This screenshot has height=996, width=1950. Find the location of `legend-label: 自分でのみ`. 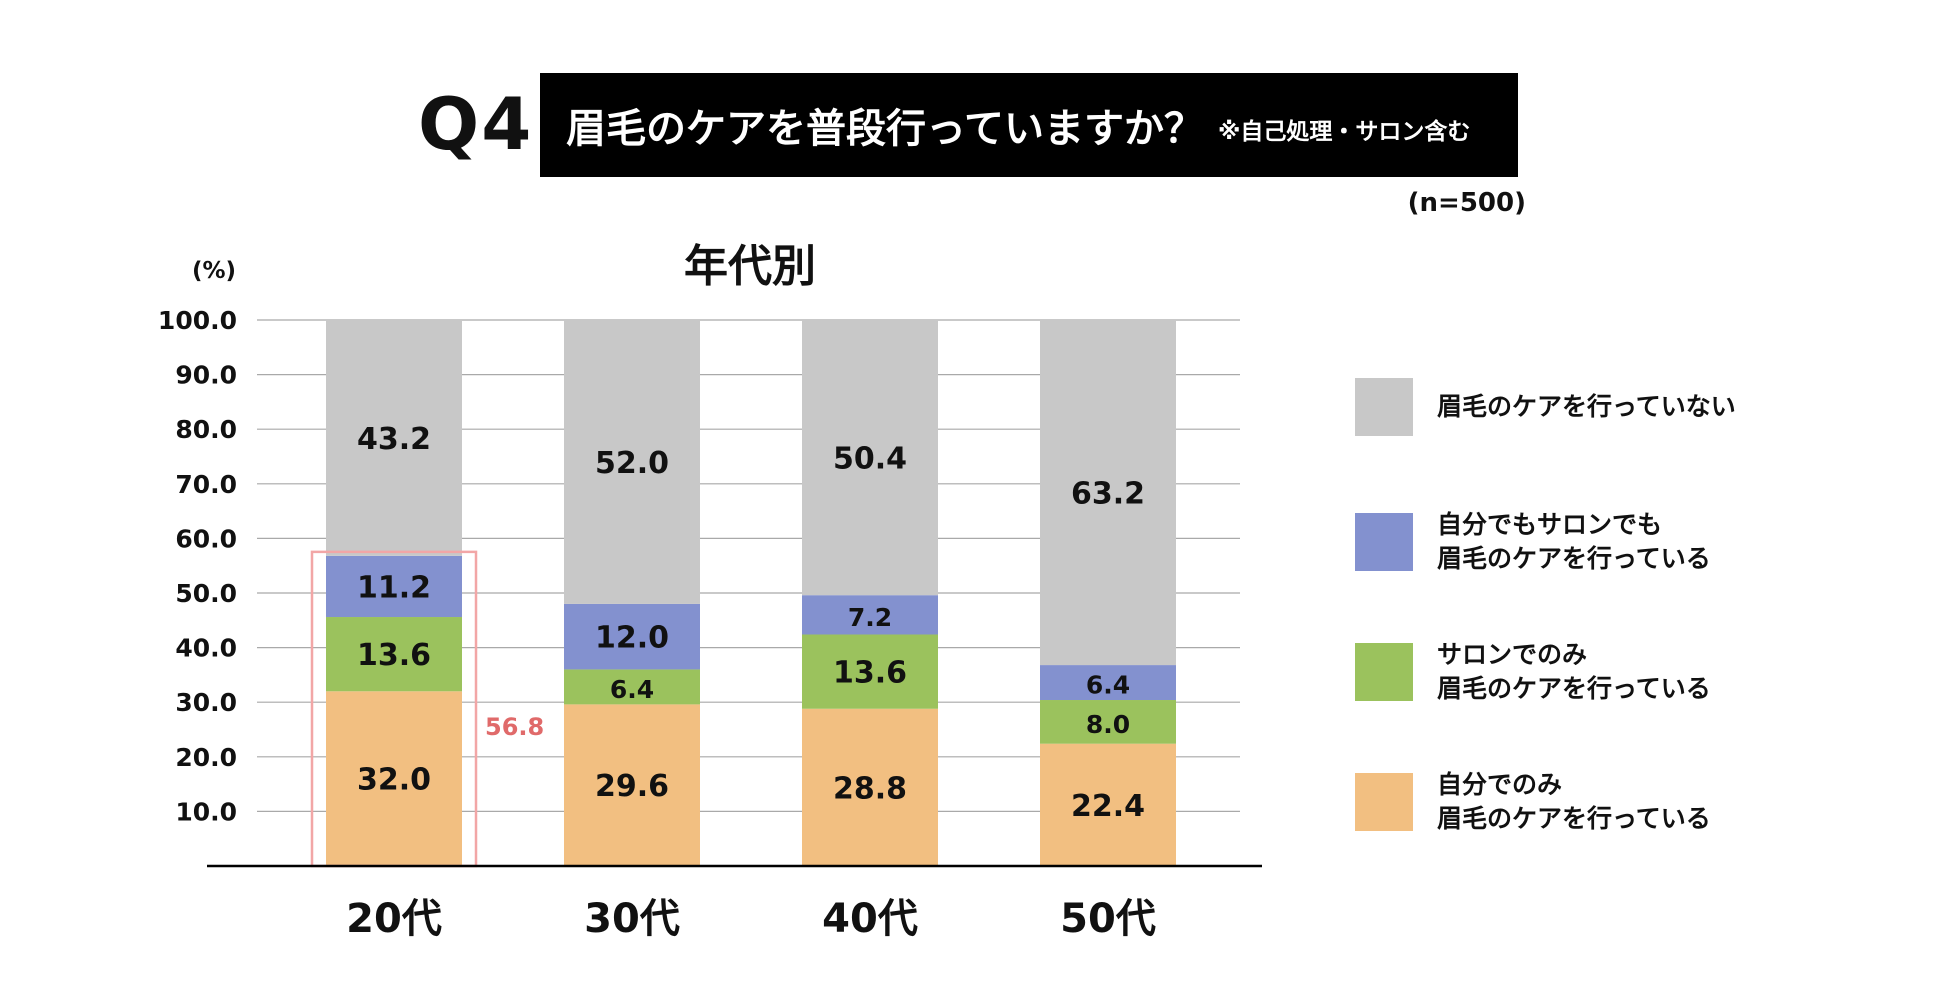

legend-label: 自分でのみ is located at coordinates (1500, 784).